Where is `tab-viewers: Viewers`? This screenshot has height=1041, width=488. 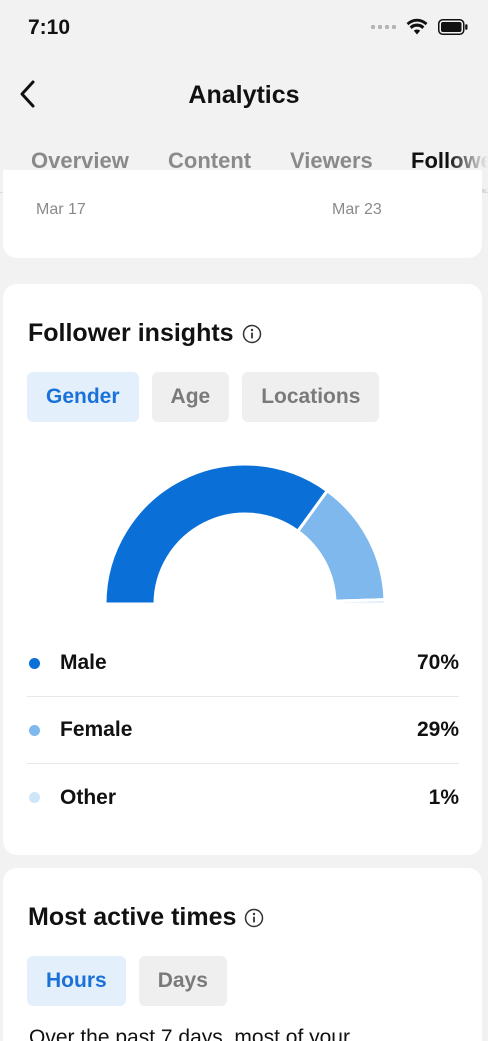 tab-viewers: Viewers is located at coordinates (331, 160).